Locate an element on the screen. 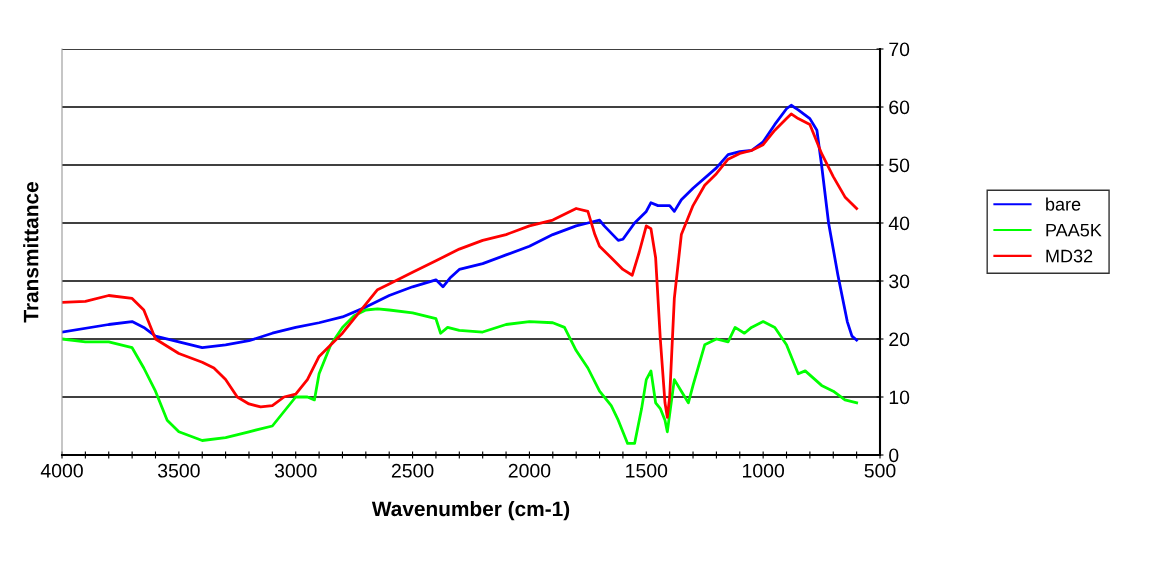  y-tick-label: 40 is located at coordinates (899, 223).